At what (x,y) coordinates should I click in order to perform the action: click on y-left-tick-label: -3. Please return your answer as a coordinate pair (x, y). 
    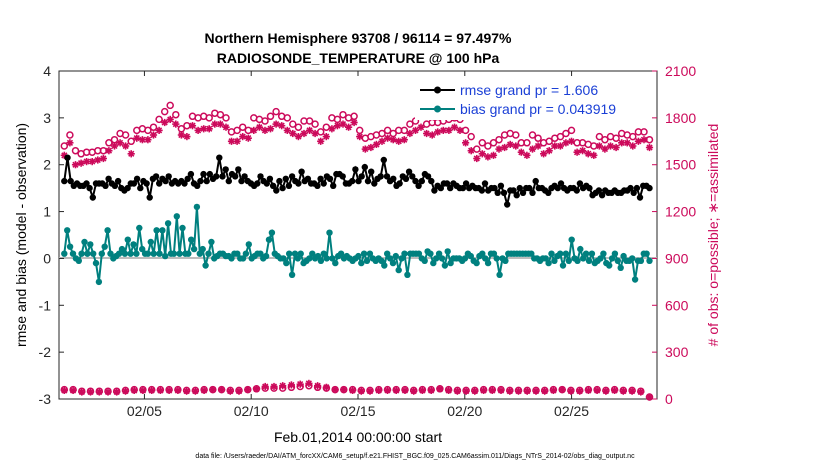
    Looking at the image, I should click on (45, 399).